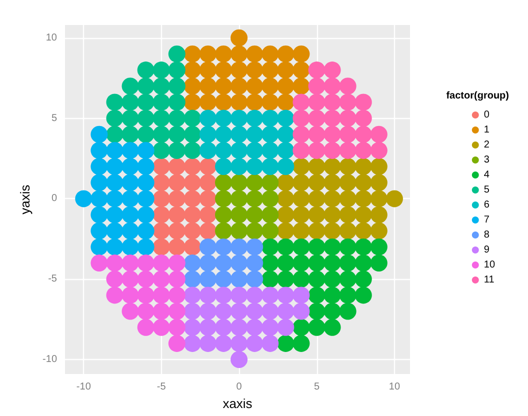 Image resolution: width=528 pixels, height=416 pixels. Describe the element at coordinates (487, 235) in the screenshot. I see `legend-label: 8` at that location.